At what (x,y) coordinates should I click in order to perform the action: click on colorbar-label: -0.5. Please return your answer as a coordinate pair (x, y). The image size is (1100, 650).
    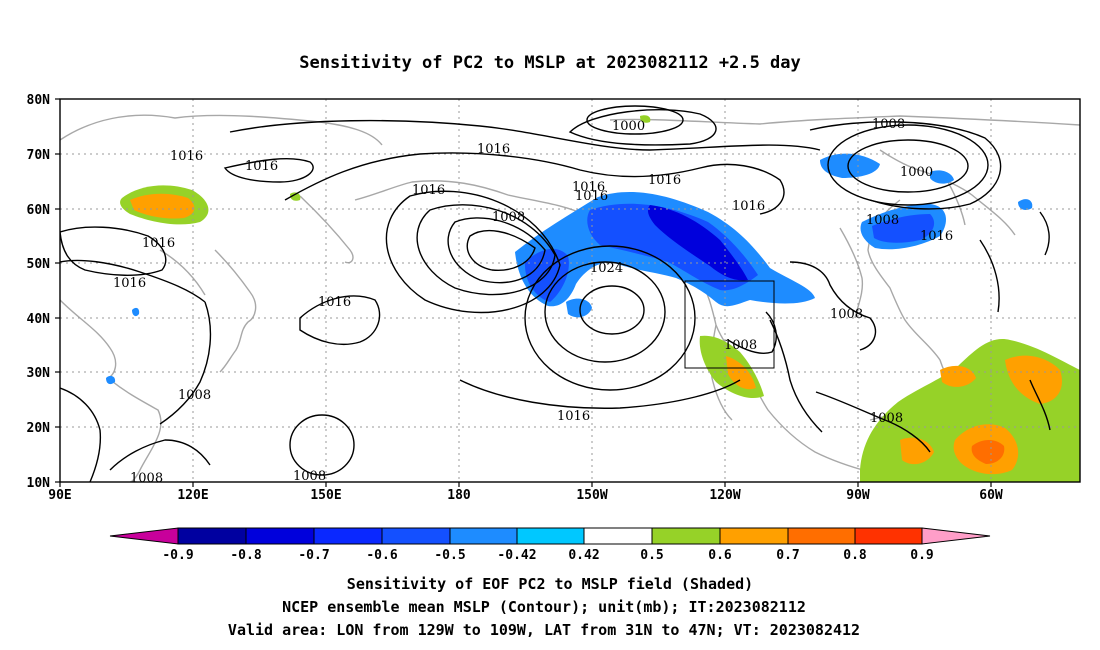
    Looking at the image, I should click on (449, 555).